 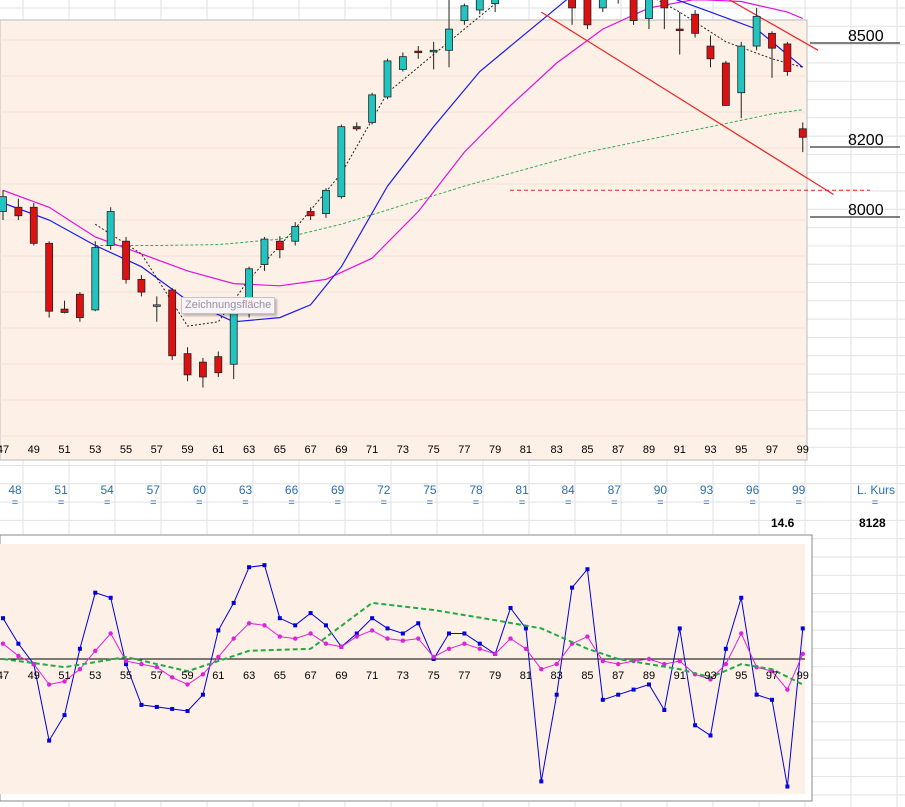 What do you see at coordinates (680, 450) in the screenshot?
I see `x-tick-label: 91` at bounding box center [680, 450].